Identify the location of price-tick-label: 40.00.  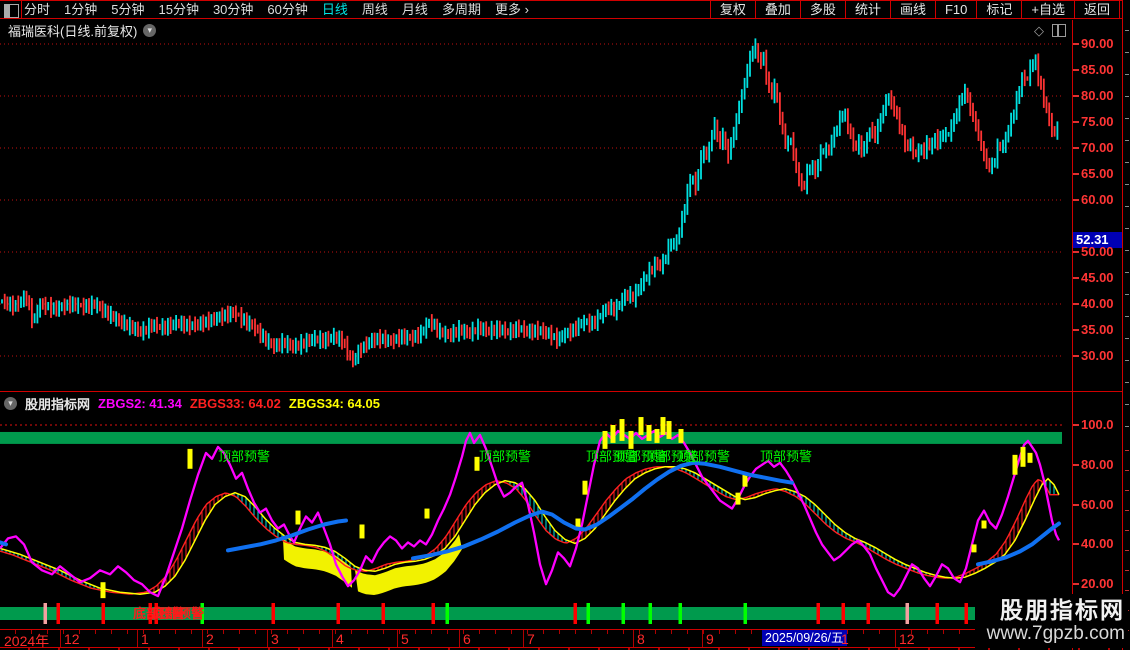
(1097, 303).